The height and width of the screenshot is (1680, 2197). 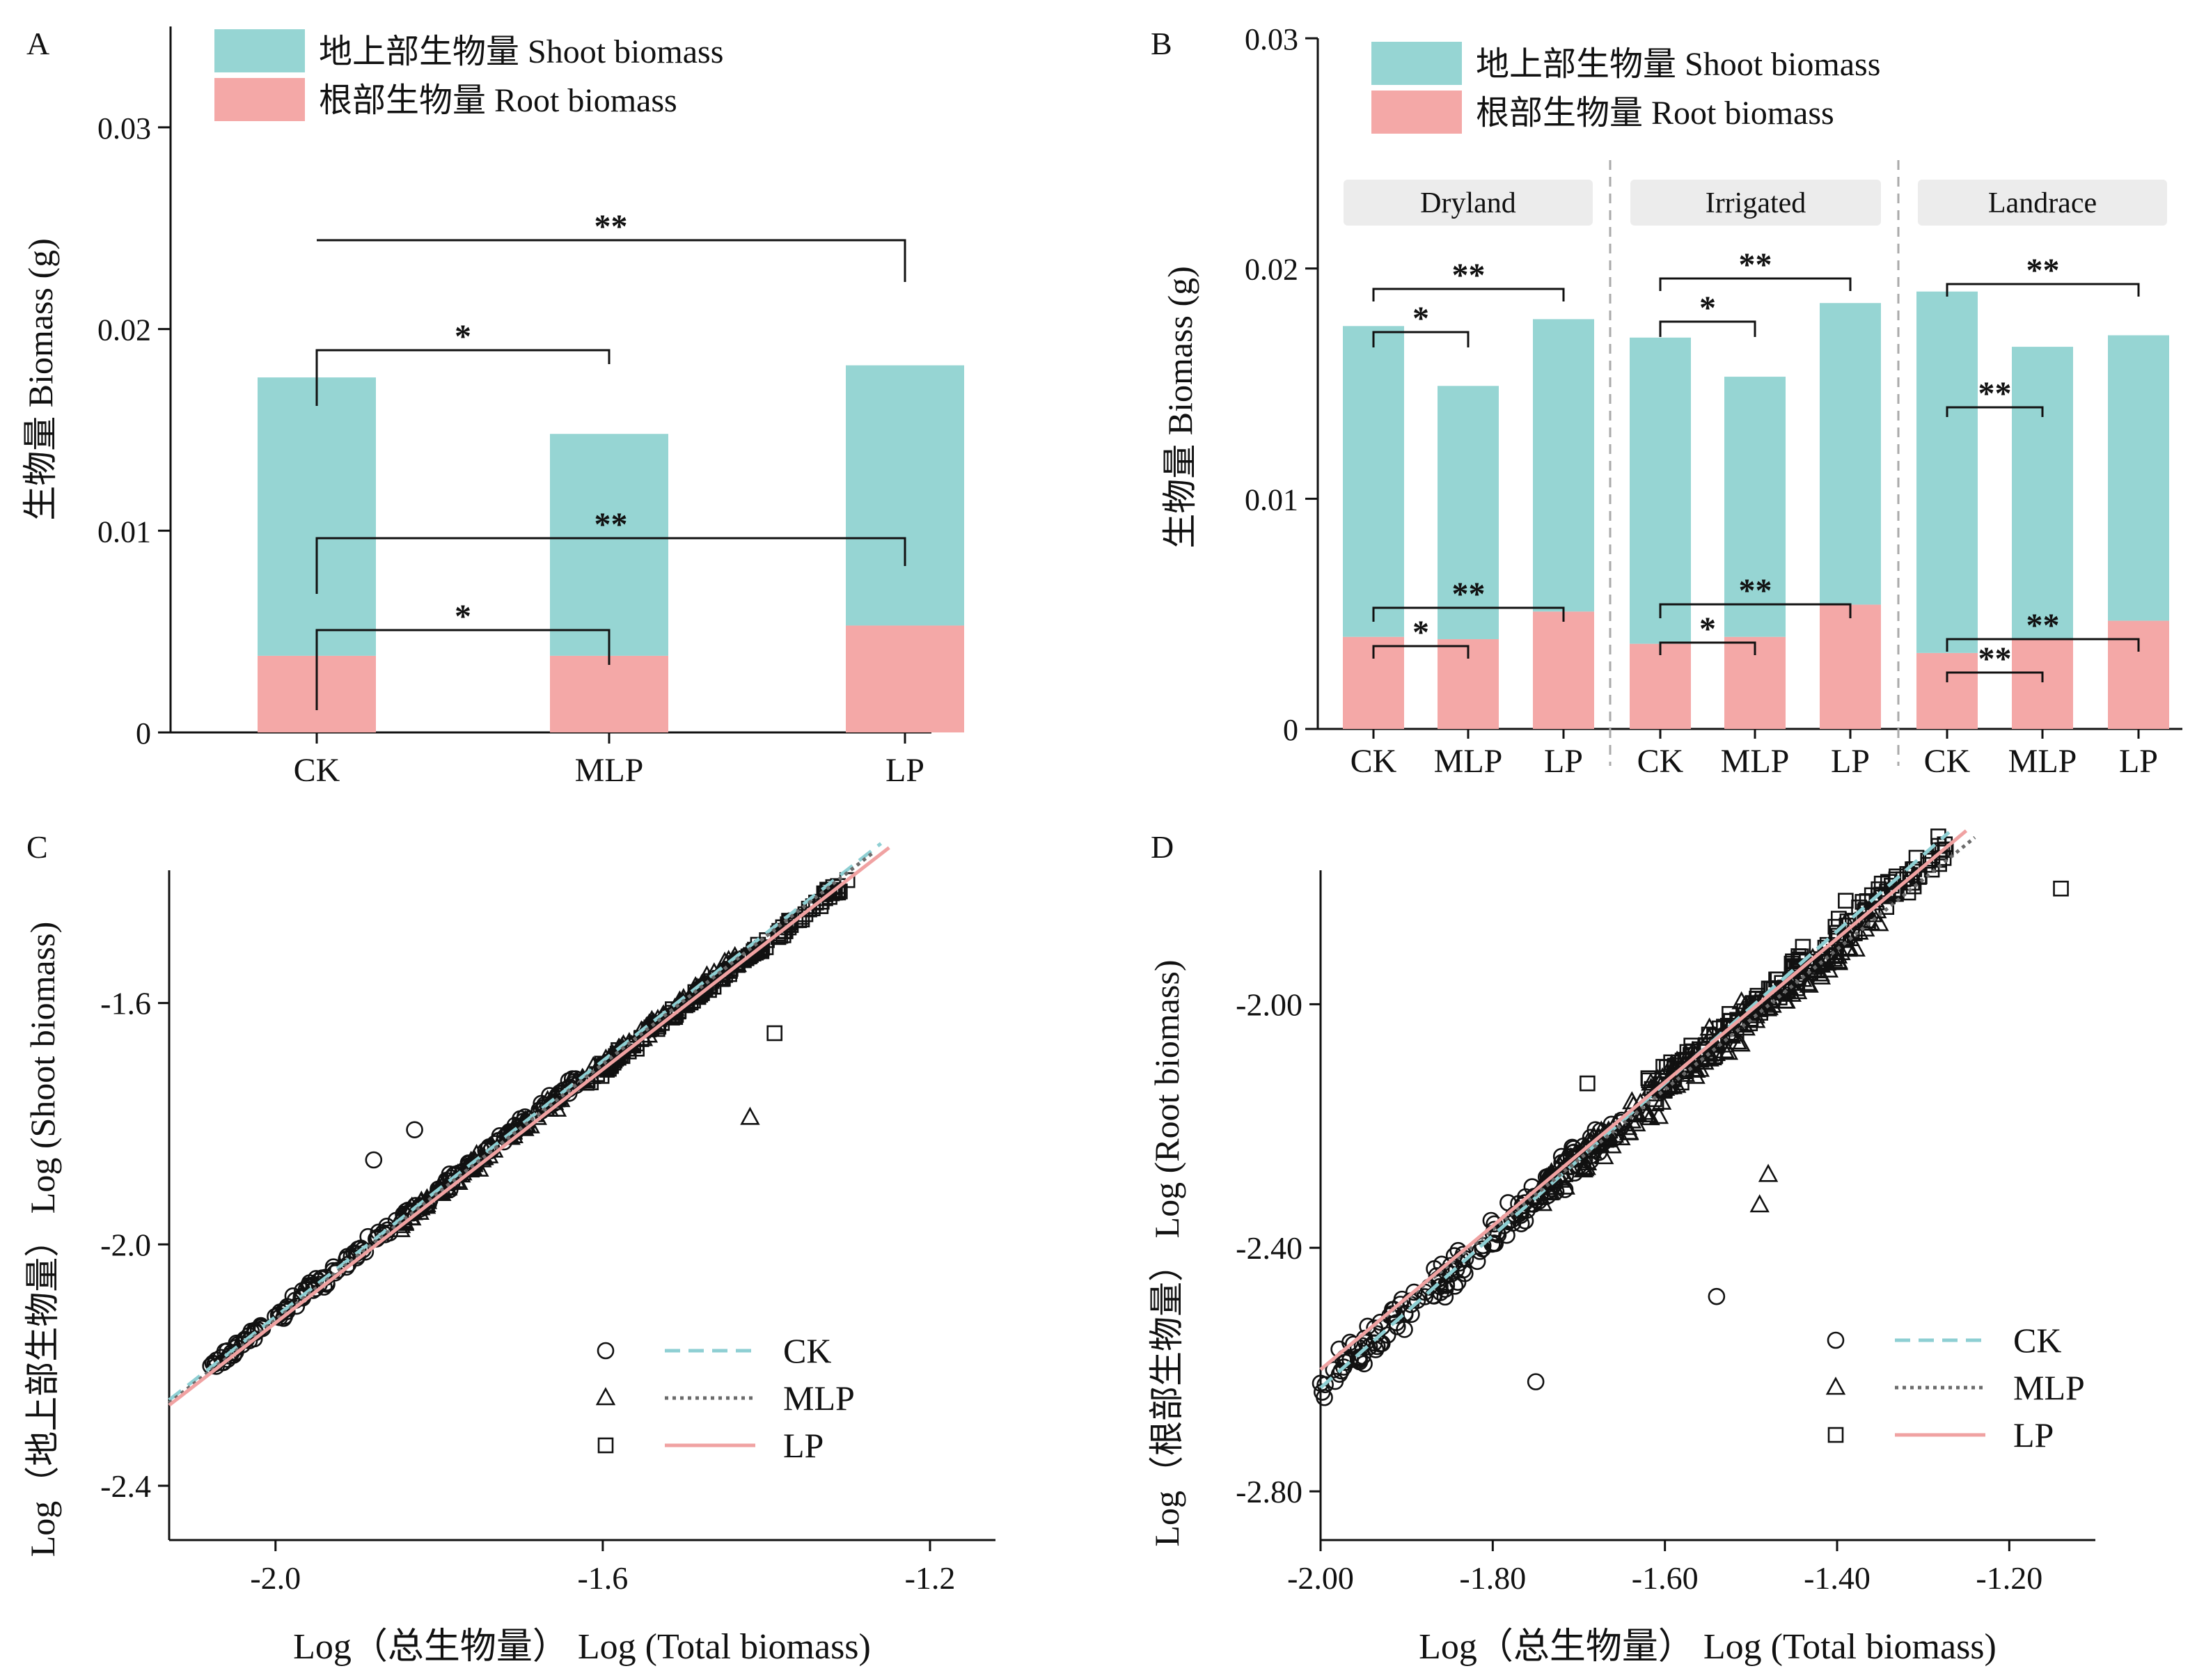 I want to click on annot-dryland-upper-outer-label: **, so click(x=1469, y=275).